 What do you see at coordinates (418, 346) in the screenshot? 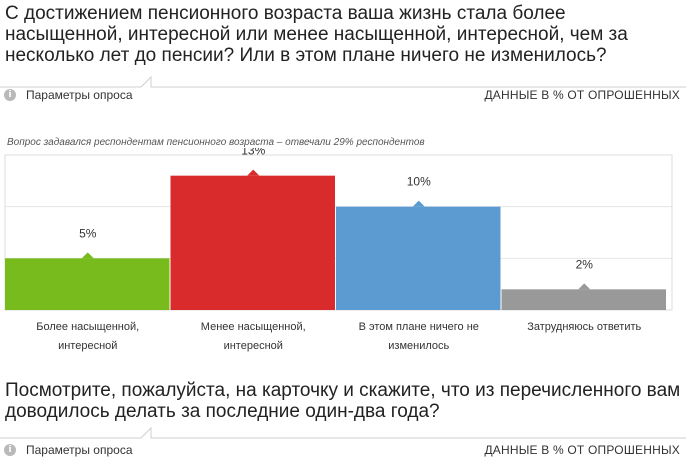
I see `category-label: изменилось` at bounding box center [418, 346].